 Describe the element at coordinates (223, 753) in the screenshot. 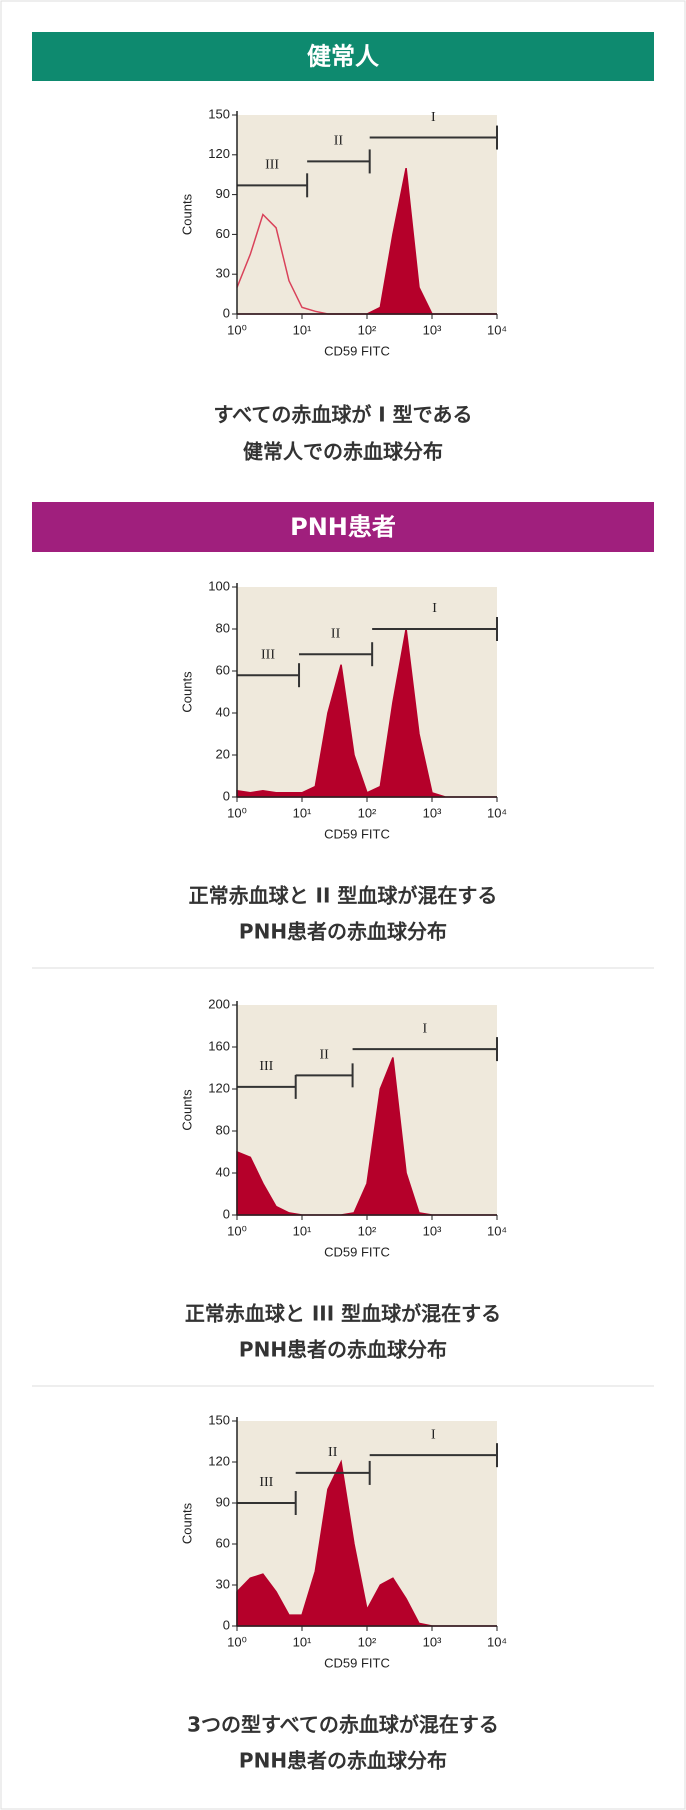

I see `y-tick-label: 20` at that location.